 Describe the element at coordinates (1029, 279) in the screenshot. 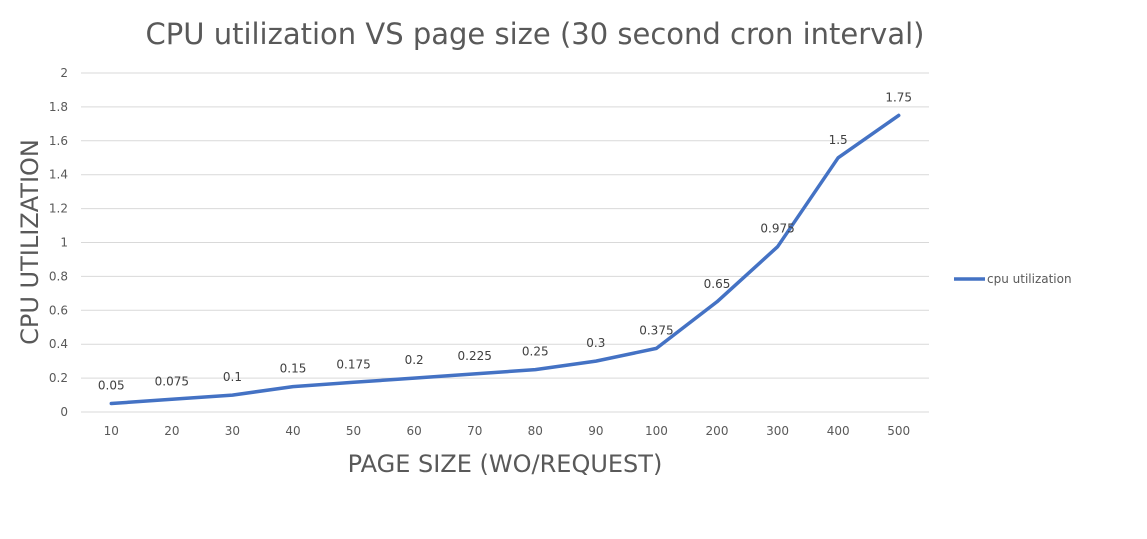

I see `legend-label: cpu utilization` at that location.